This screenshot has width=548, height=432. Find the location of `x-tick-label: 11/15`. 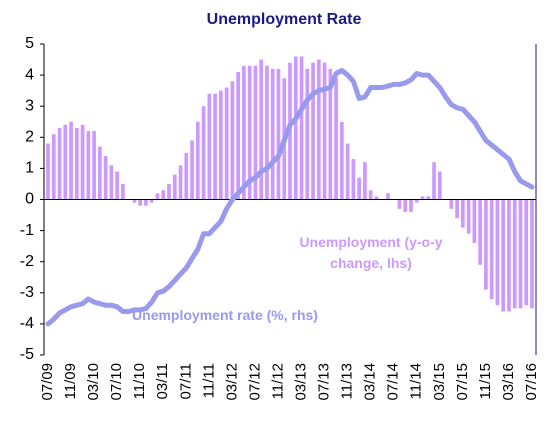

x-tick-label: 11/15 is located at coordinates (485, 381).